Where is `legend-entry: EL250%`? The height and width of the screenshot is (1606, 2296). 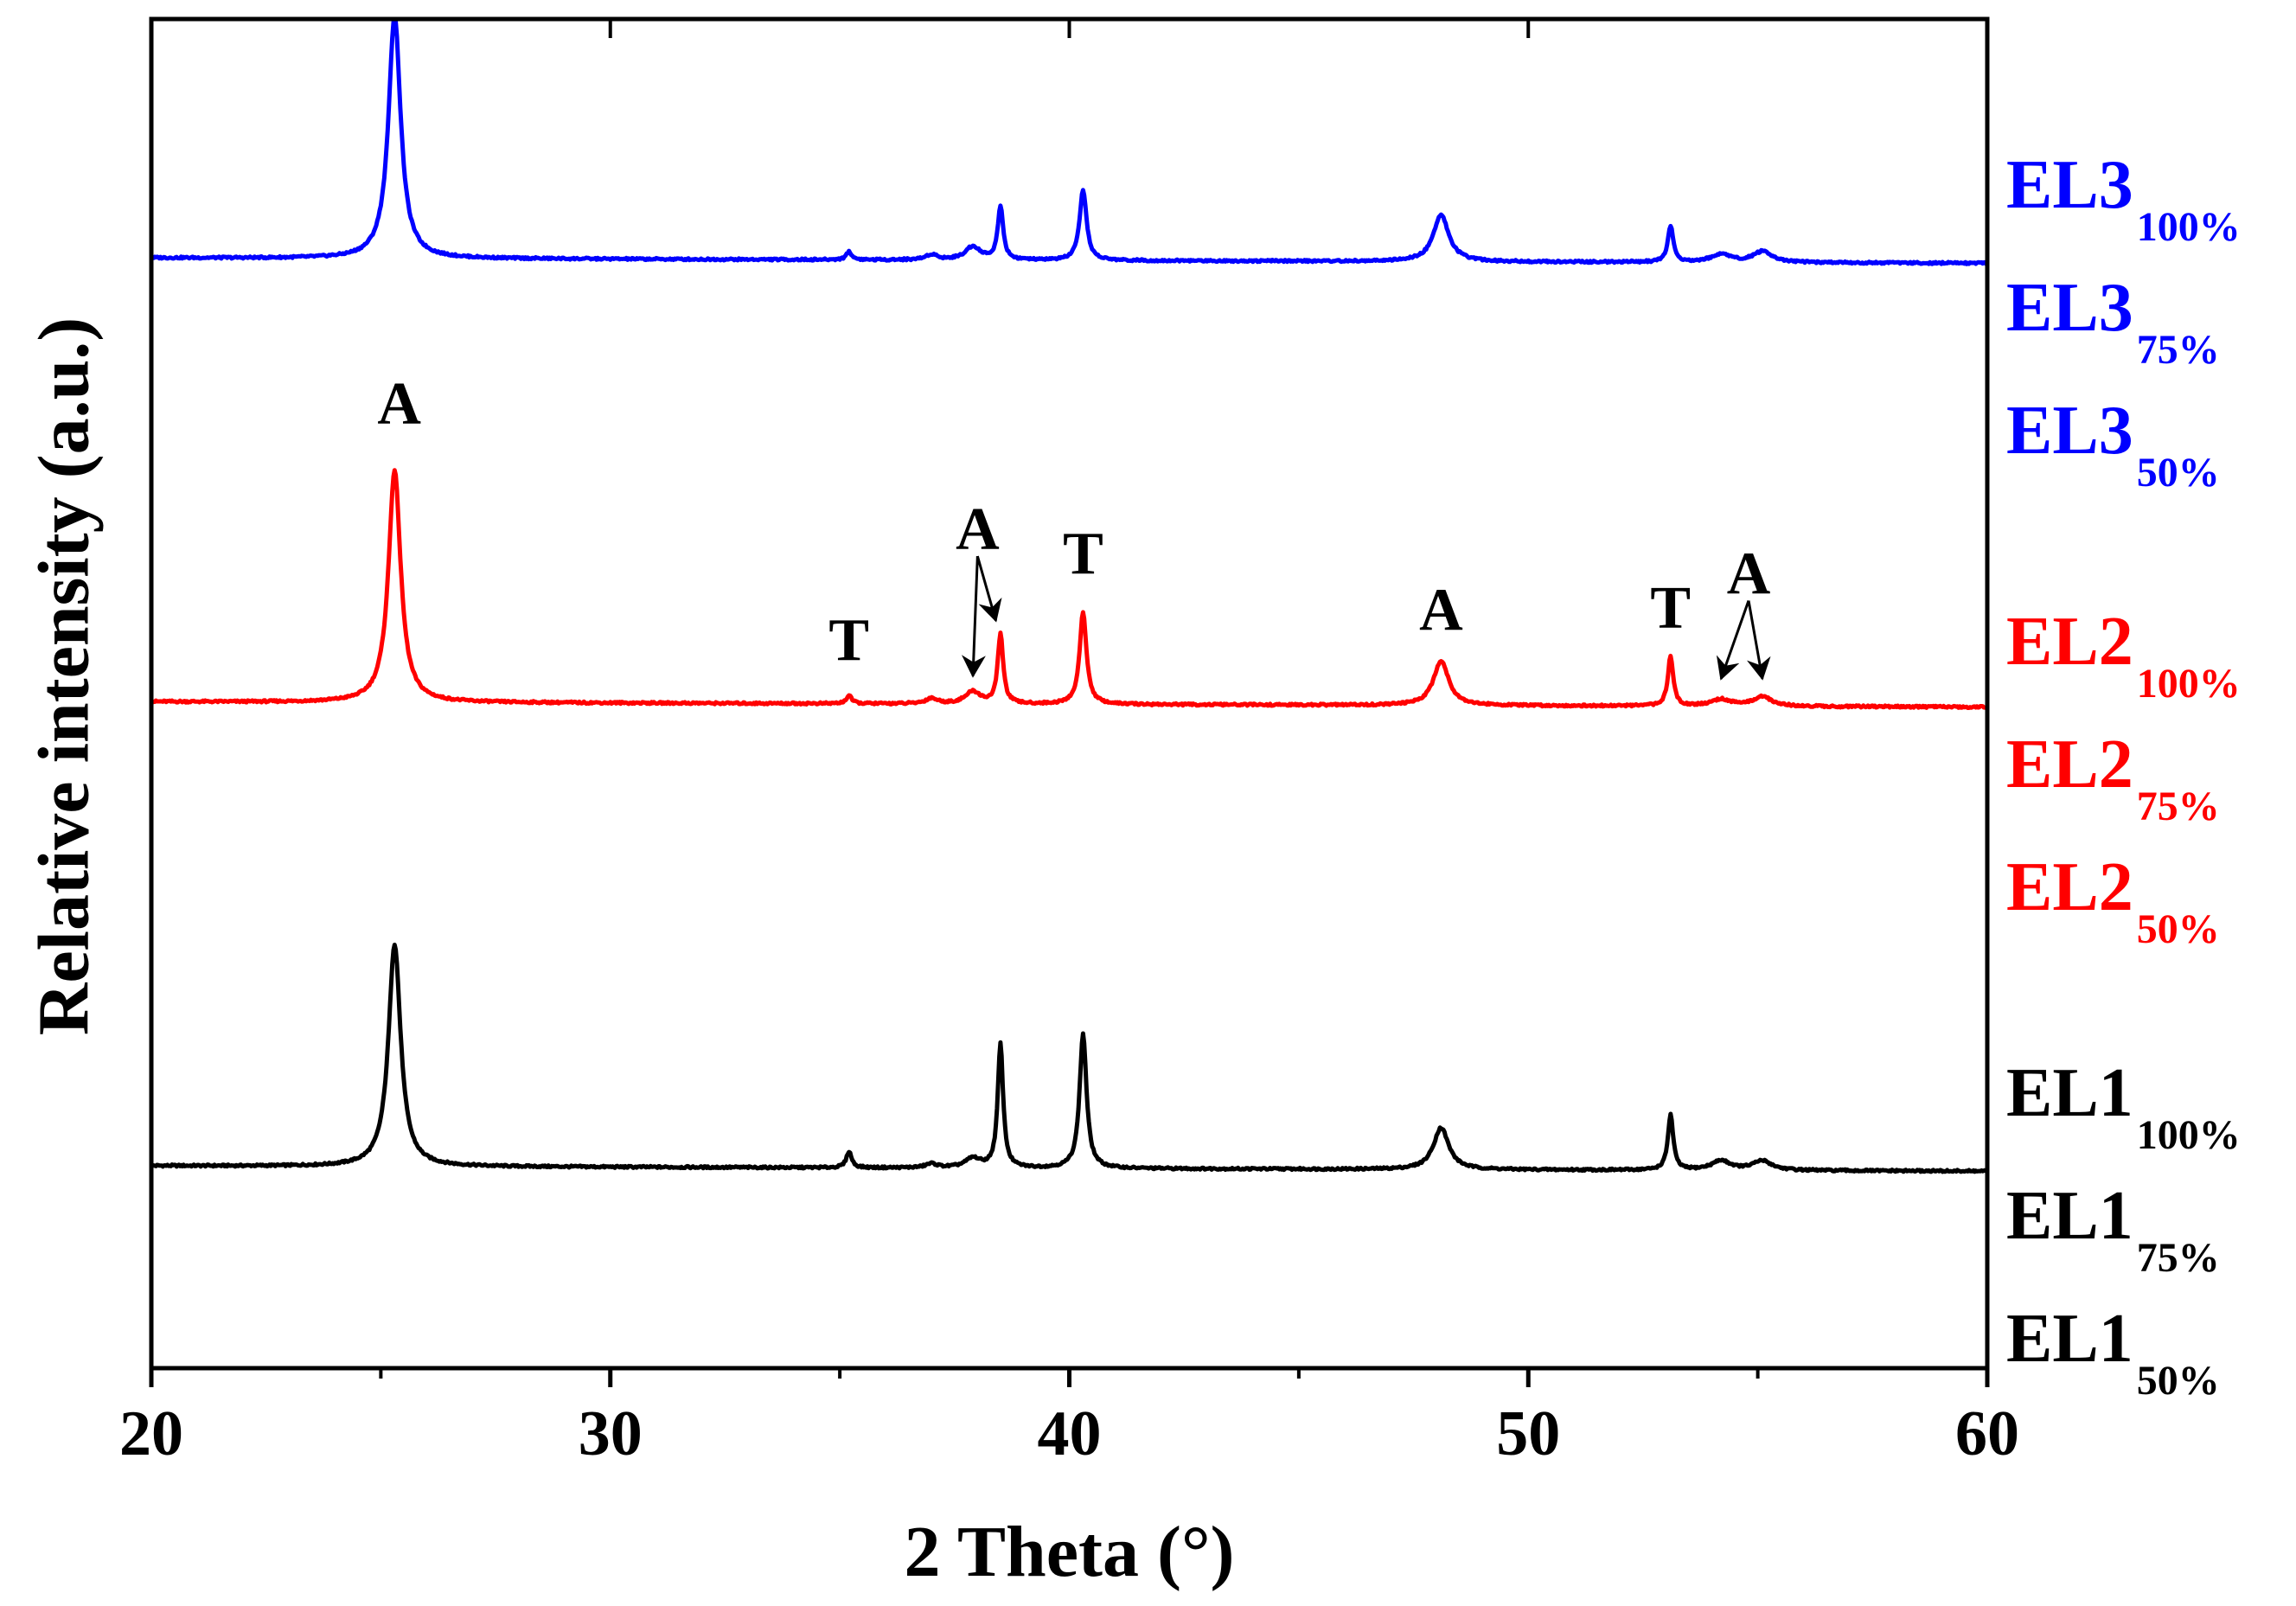 legend-entry: EL250% is located at coordinates (2113, 900).